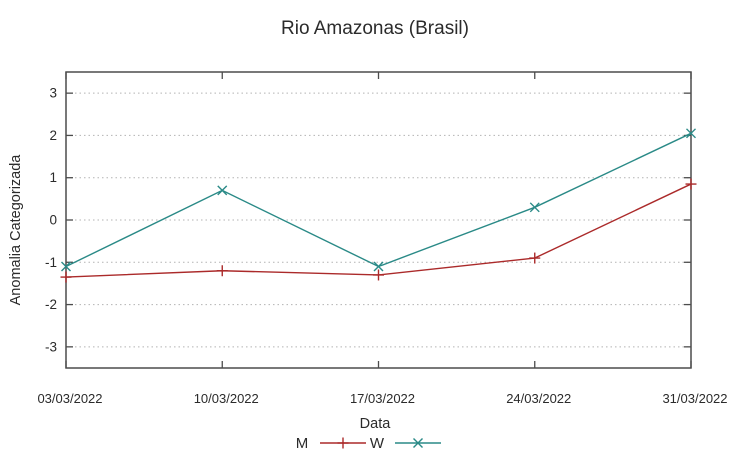 This screenshot has width=753, height=459. What do you see at coordinates (69, 398) in the screenshot?
I see `xtick-label-0: 03/03/2022` at bounding box center [69, 398].